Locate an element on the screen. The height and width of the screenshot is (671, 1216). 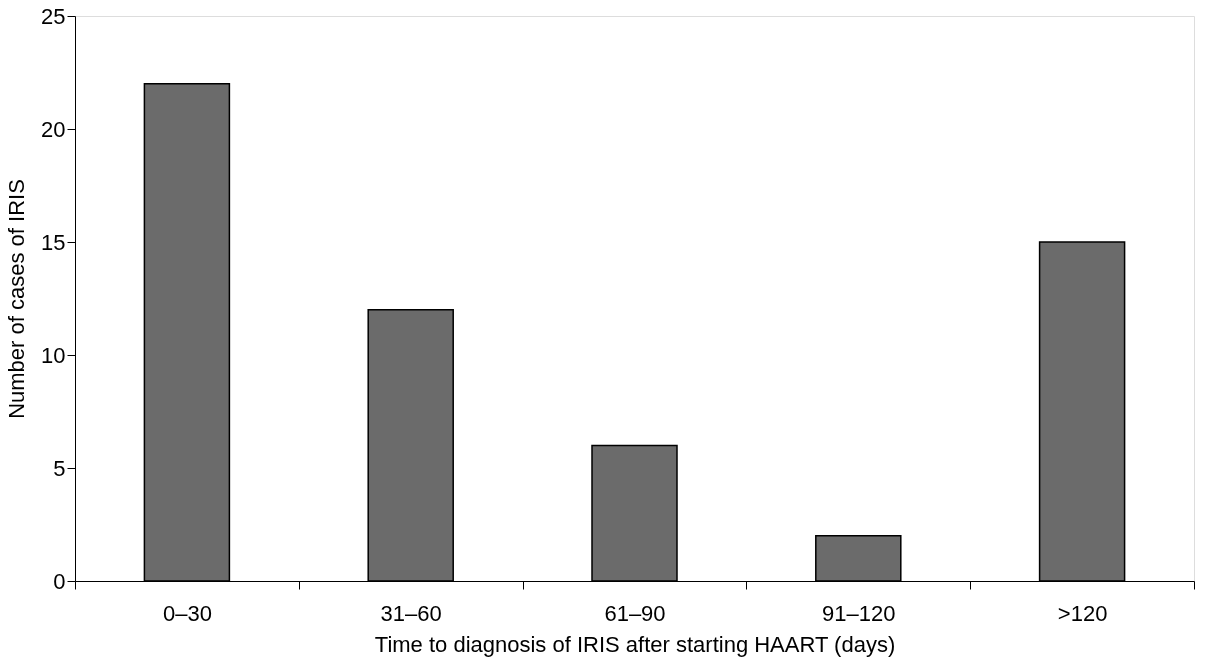
y-tick-label: 15 is located at coordinates (53, 242).